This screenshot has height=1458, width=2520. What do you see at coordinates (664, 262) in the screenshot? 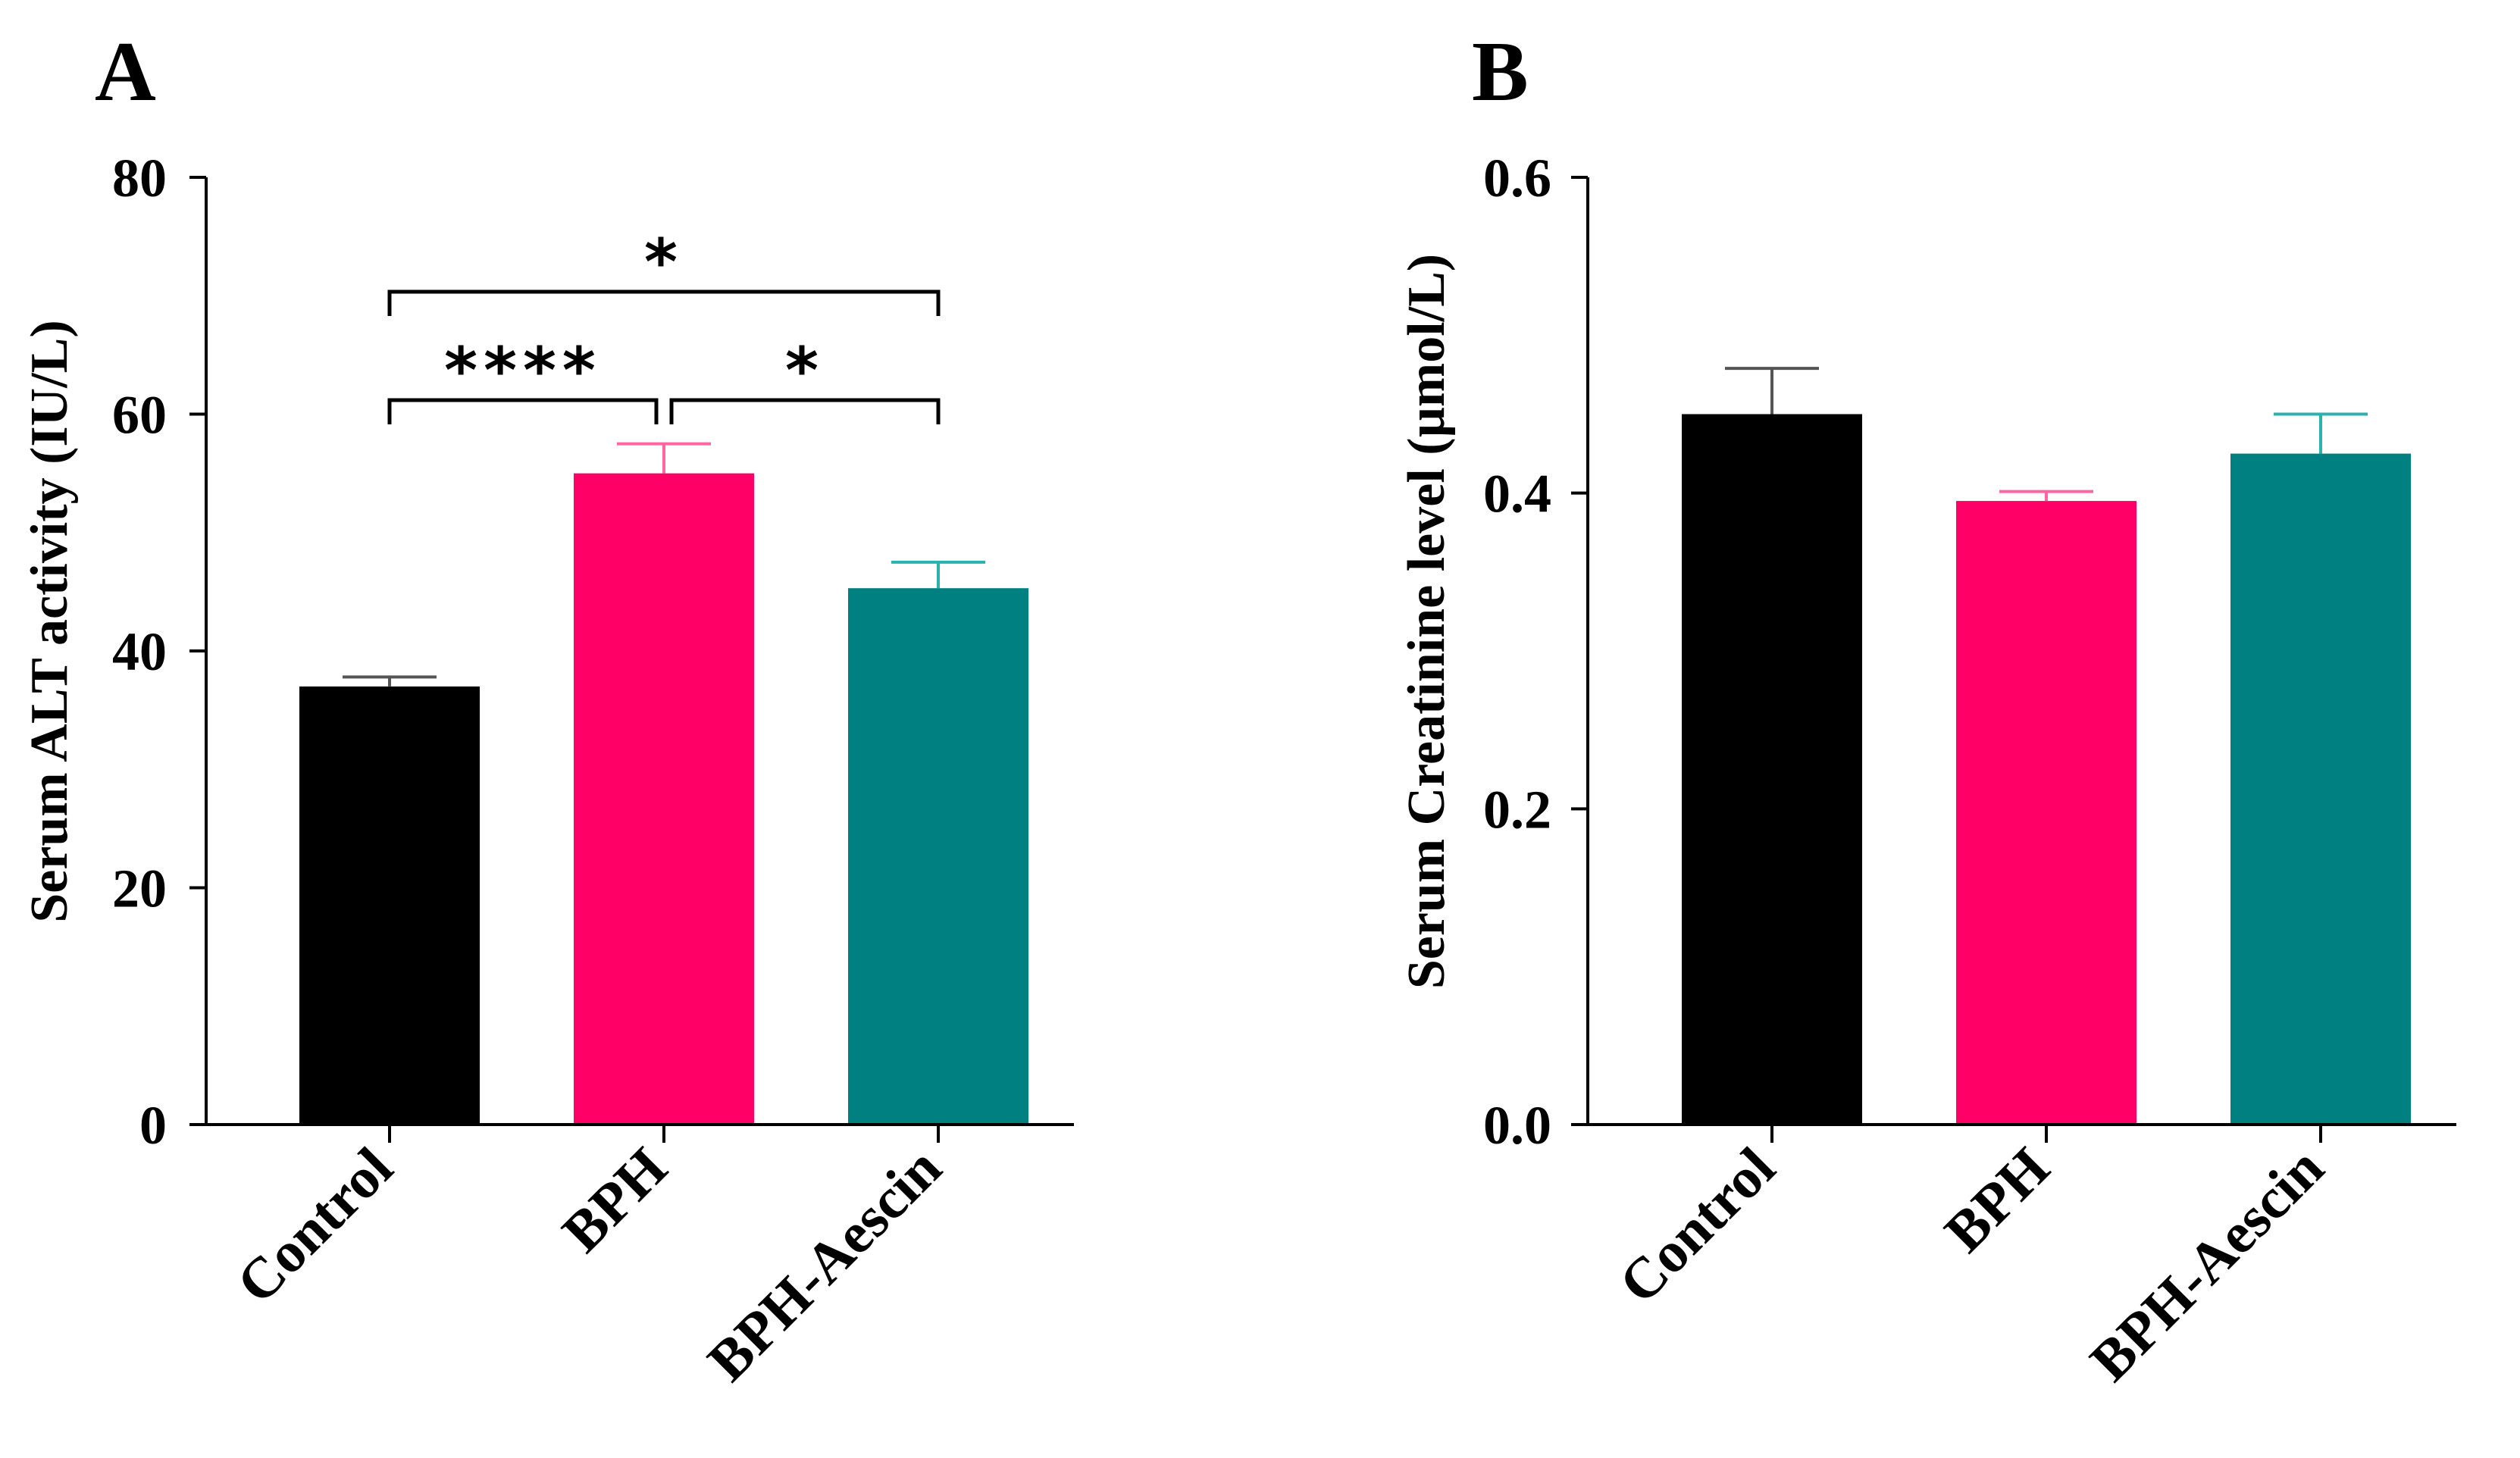
I see `panel-a-significance-label-3: *` at bounding box center [664, 262].